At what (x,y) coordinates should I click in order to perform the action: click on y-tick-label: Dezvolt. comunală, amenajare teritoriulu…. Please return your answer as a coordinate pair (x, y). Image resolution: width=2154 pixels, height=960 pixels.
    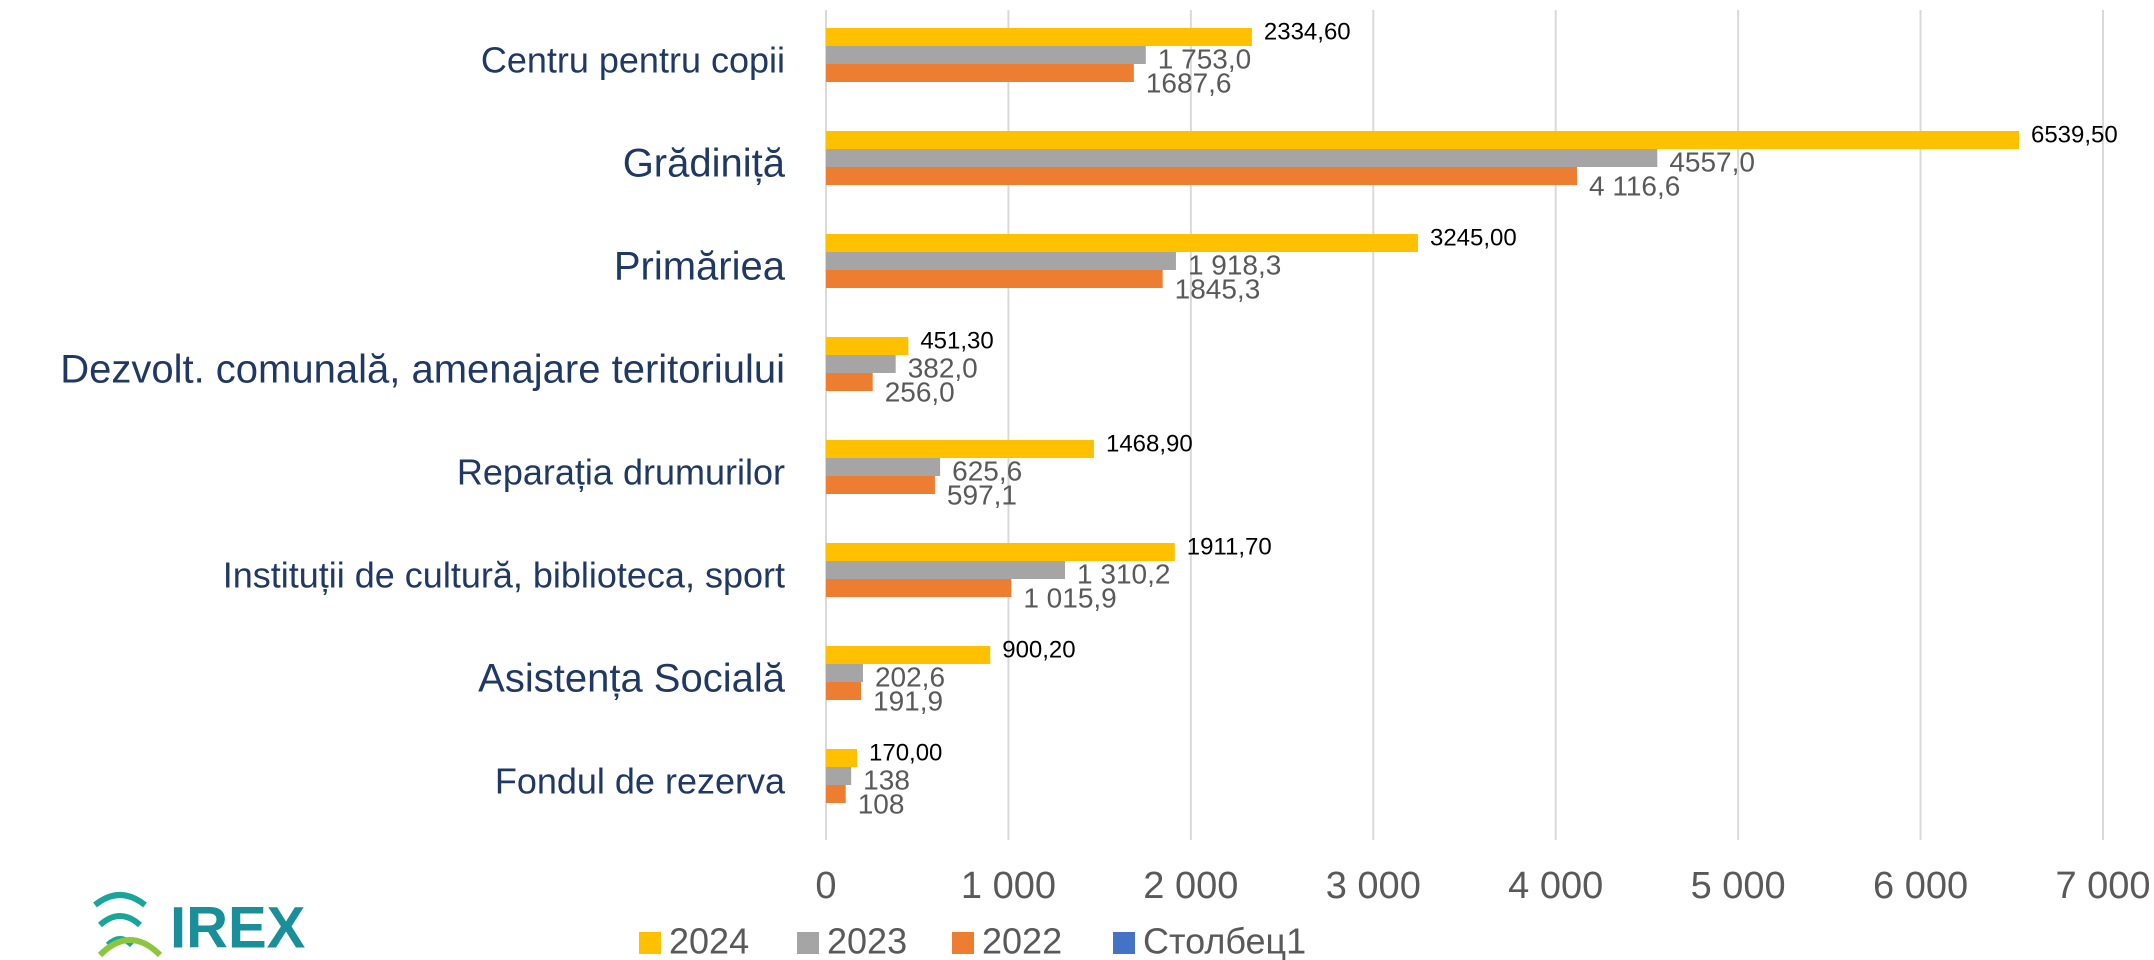
    Looking at the image, I should click on (422, 370).